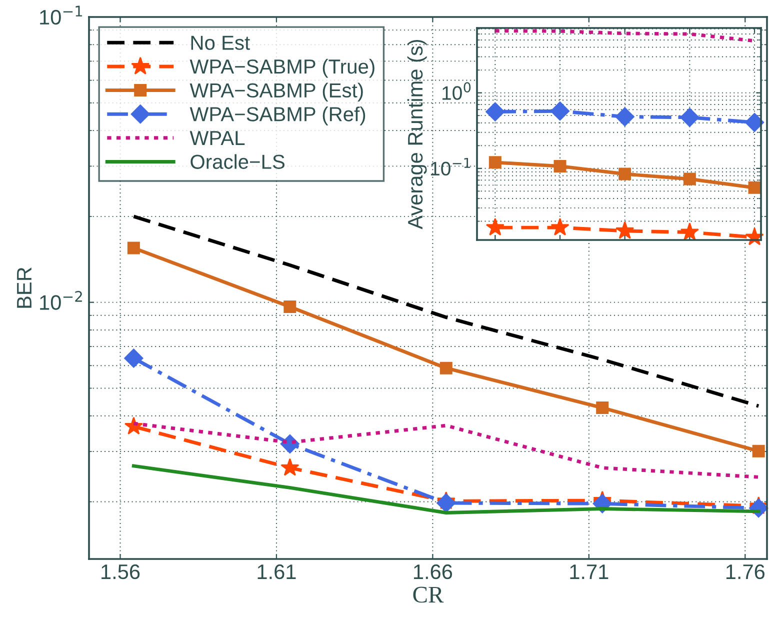 The height and width of the screenshot is (619, 769). I want to click on legend-label: WPAL, so click(217, 138).